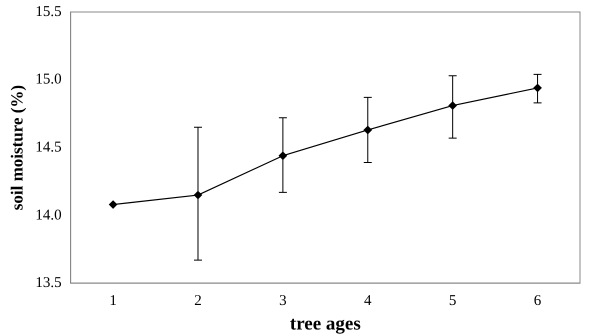 The image size is (594, 336). I want to click on x-tick-label: 3, so click(283, 301).